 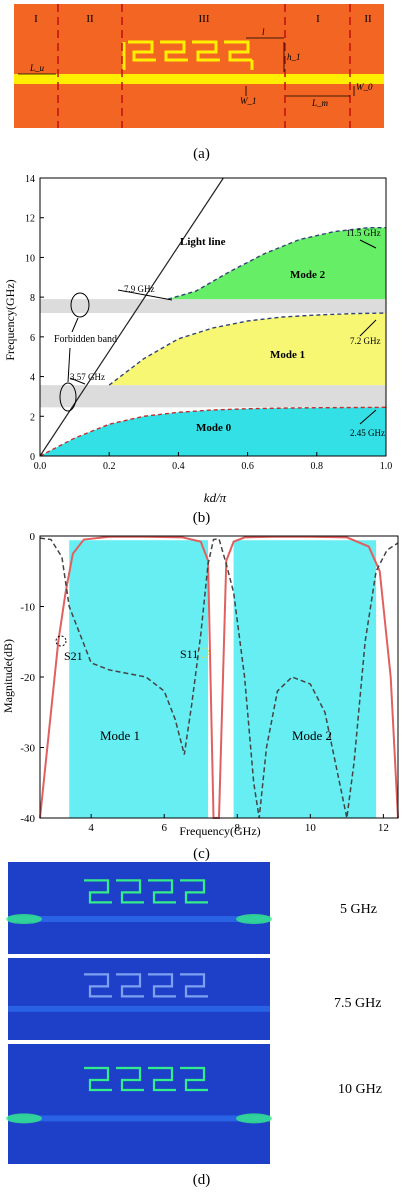 I want to click on section-label-1: I, so click(x=36, y=19).